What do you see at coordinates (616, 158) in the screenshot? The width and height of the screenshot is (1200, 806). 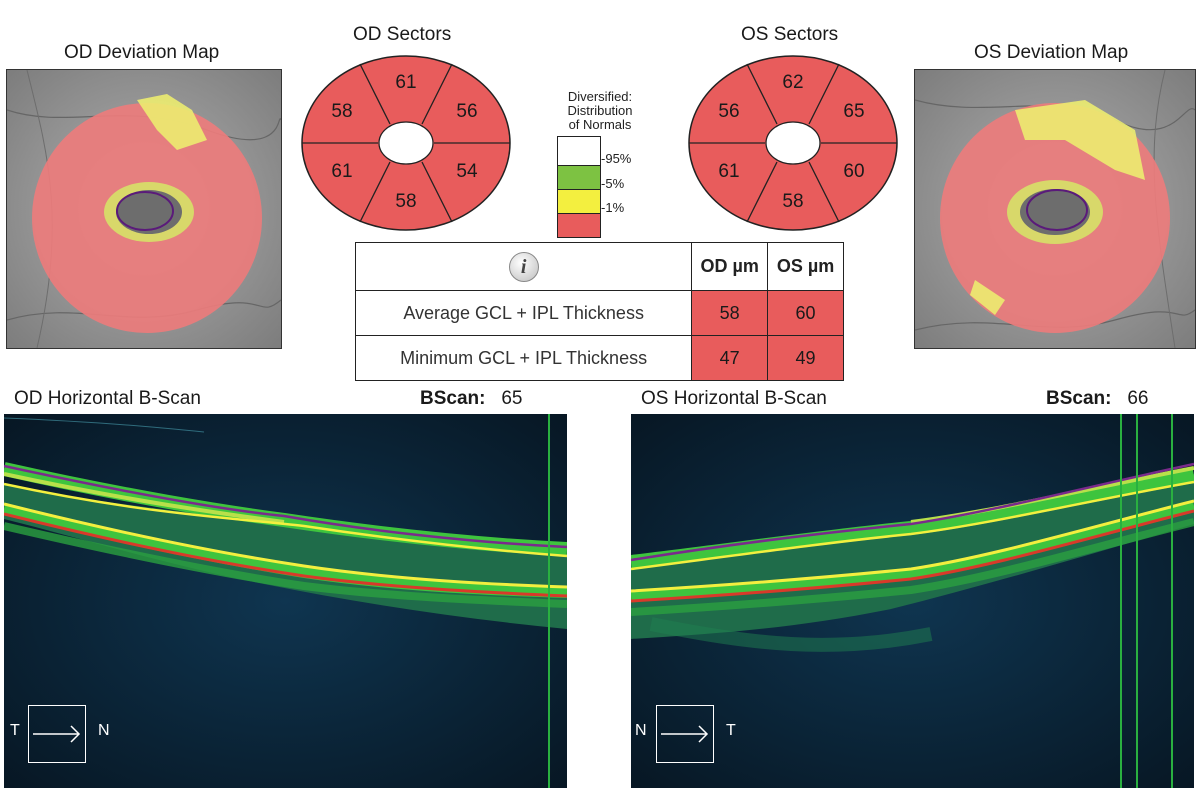 I see `legend-label-95: -95%` at bounding box center [616, 158].